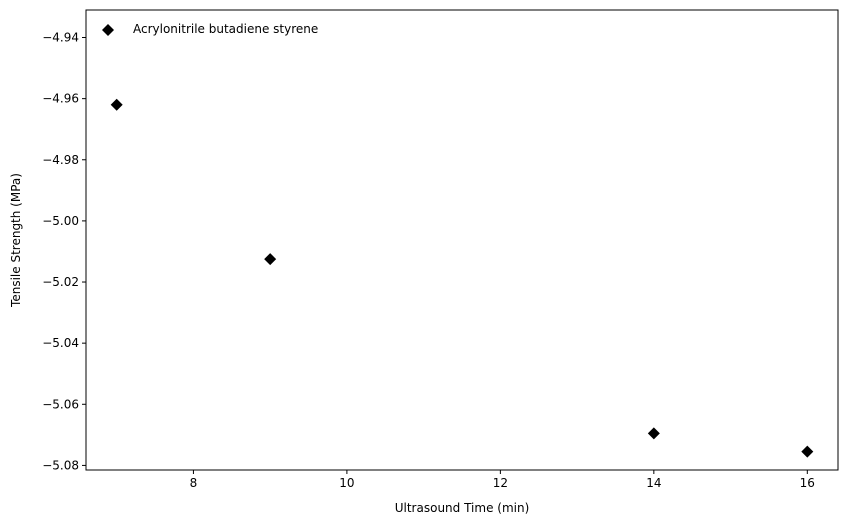 The width and height of the screenshot is (866, 525). What do you see at coordinates (653, 483) in the screenshot?
I see `x-tick-label: 14` at bounding box center [653, 483].